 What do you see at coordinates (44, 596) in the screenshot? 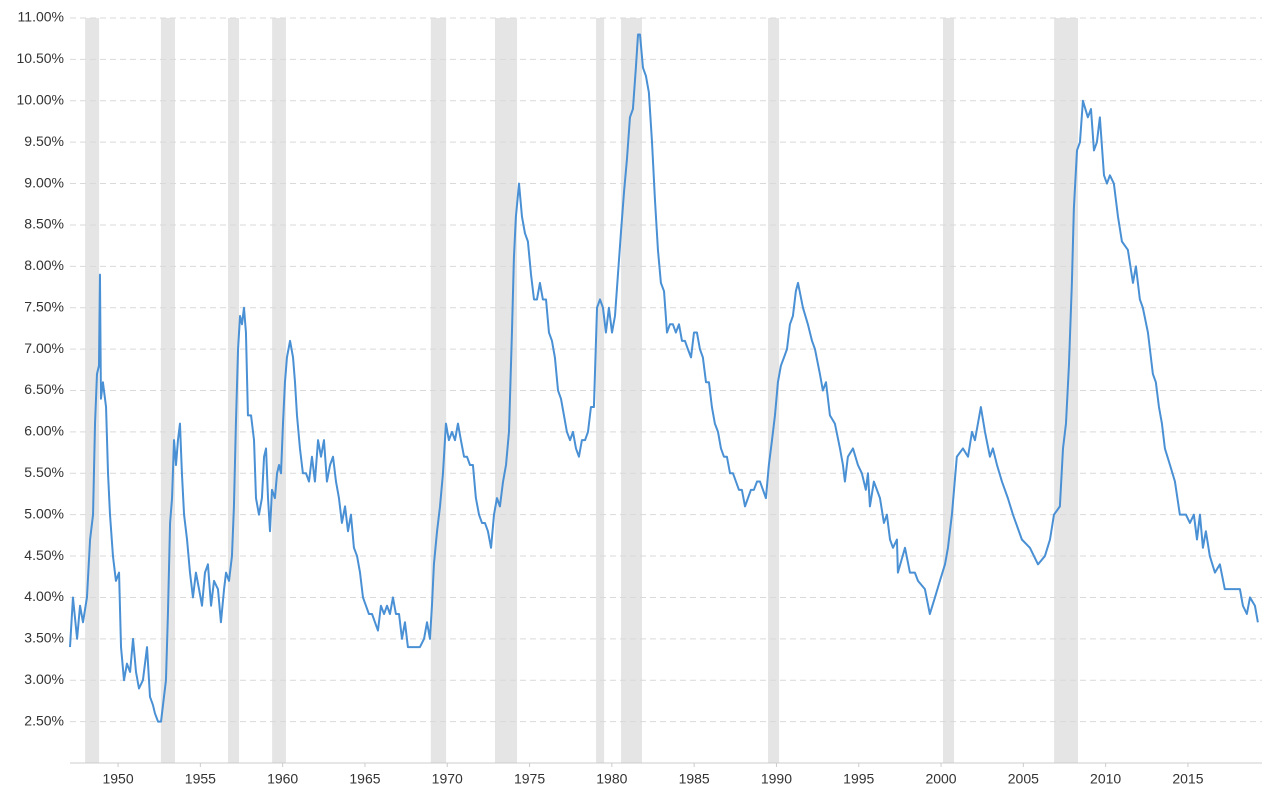
I see `y-tick-label: 4.00%` at bounding box center [44, 596].